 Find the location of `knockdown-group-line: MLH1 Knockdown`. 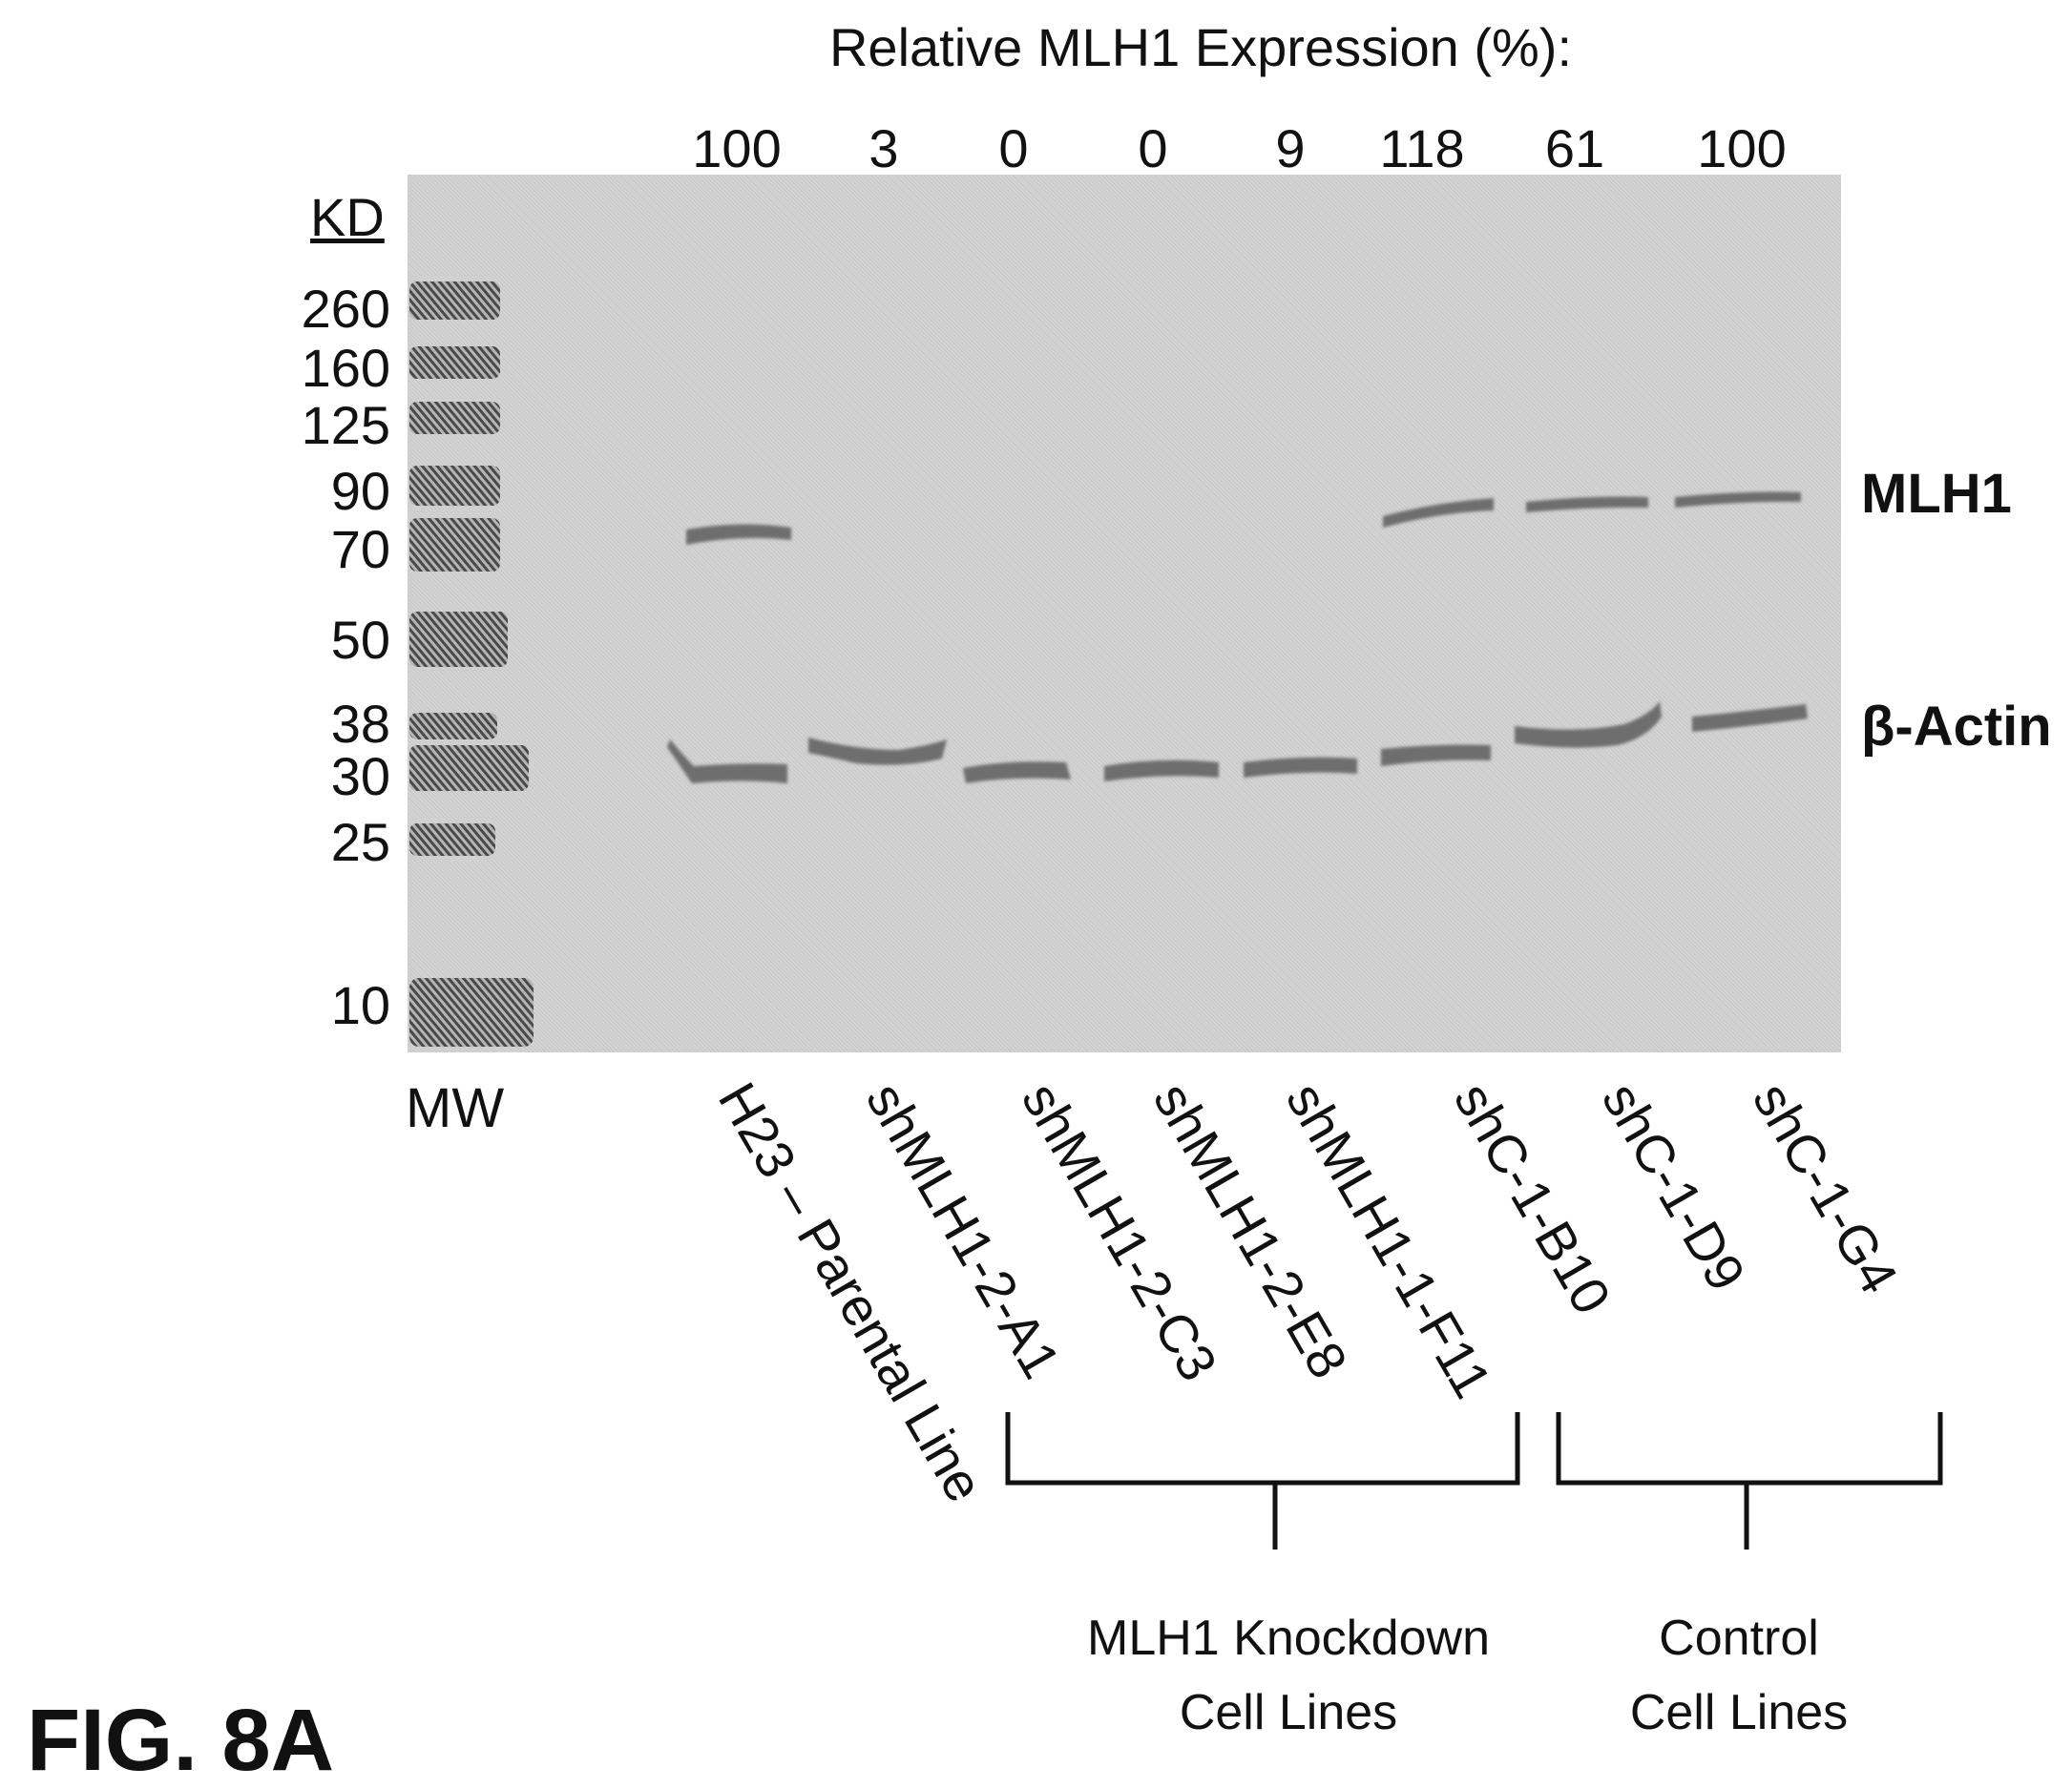

knockdown-group-line: MLH1 Knockdown is located at coordinates (1288, 1639).